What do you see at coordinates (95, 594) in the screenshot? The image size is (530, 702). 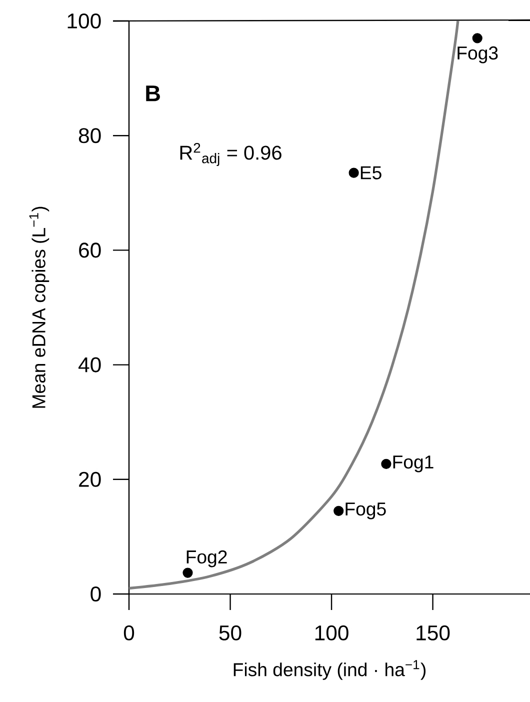 I see `y-tick-label: 0` at bounding box center [95, 594].